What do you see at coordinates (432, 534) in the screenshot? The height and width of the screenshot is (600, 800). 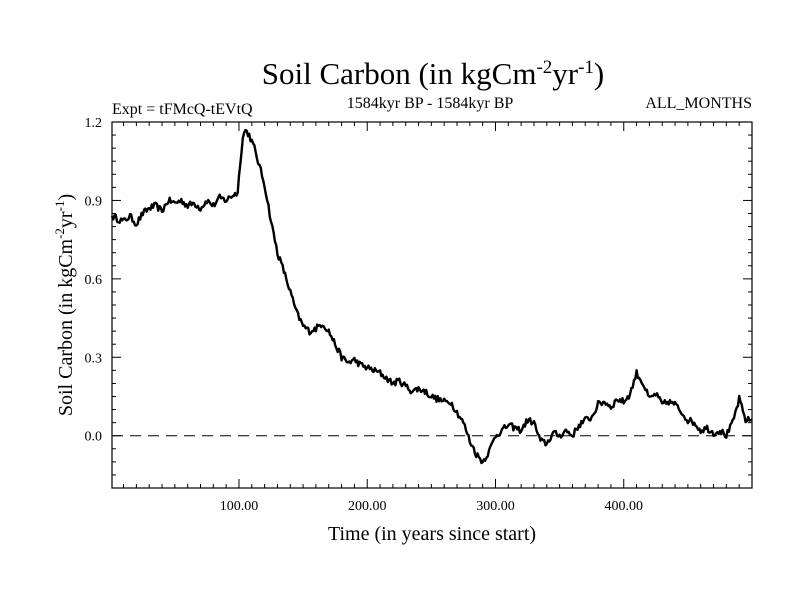 I see `x-axis-label: Time (in years since start)` at bounding box center [432, 534].